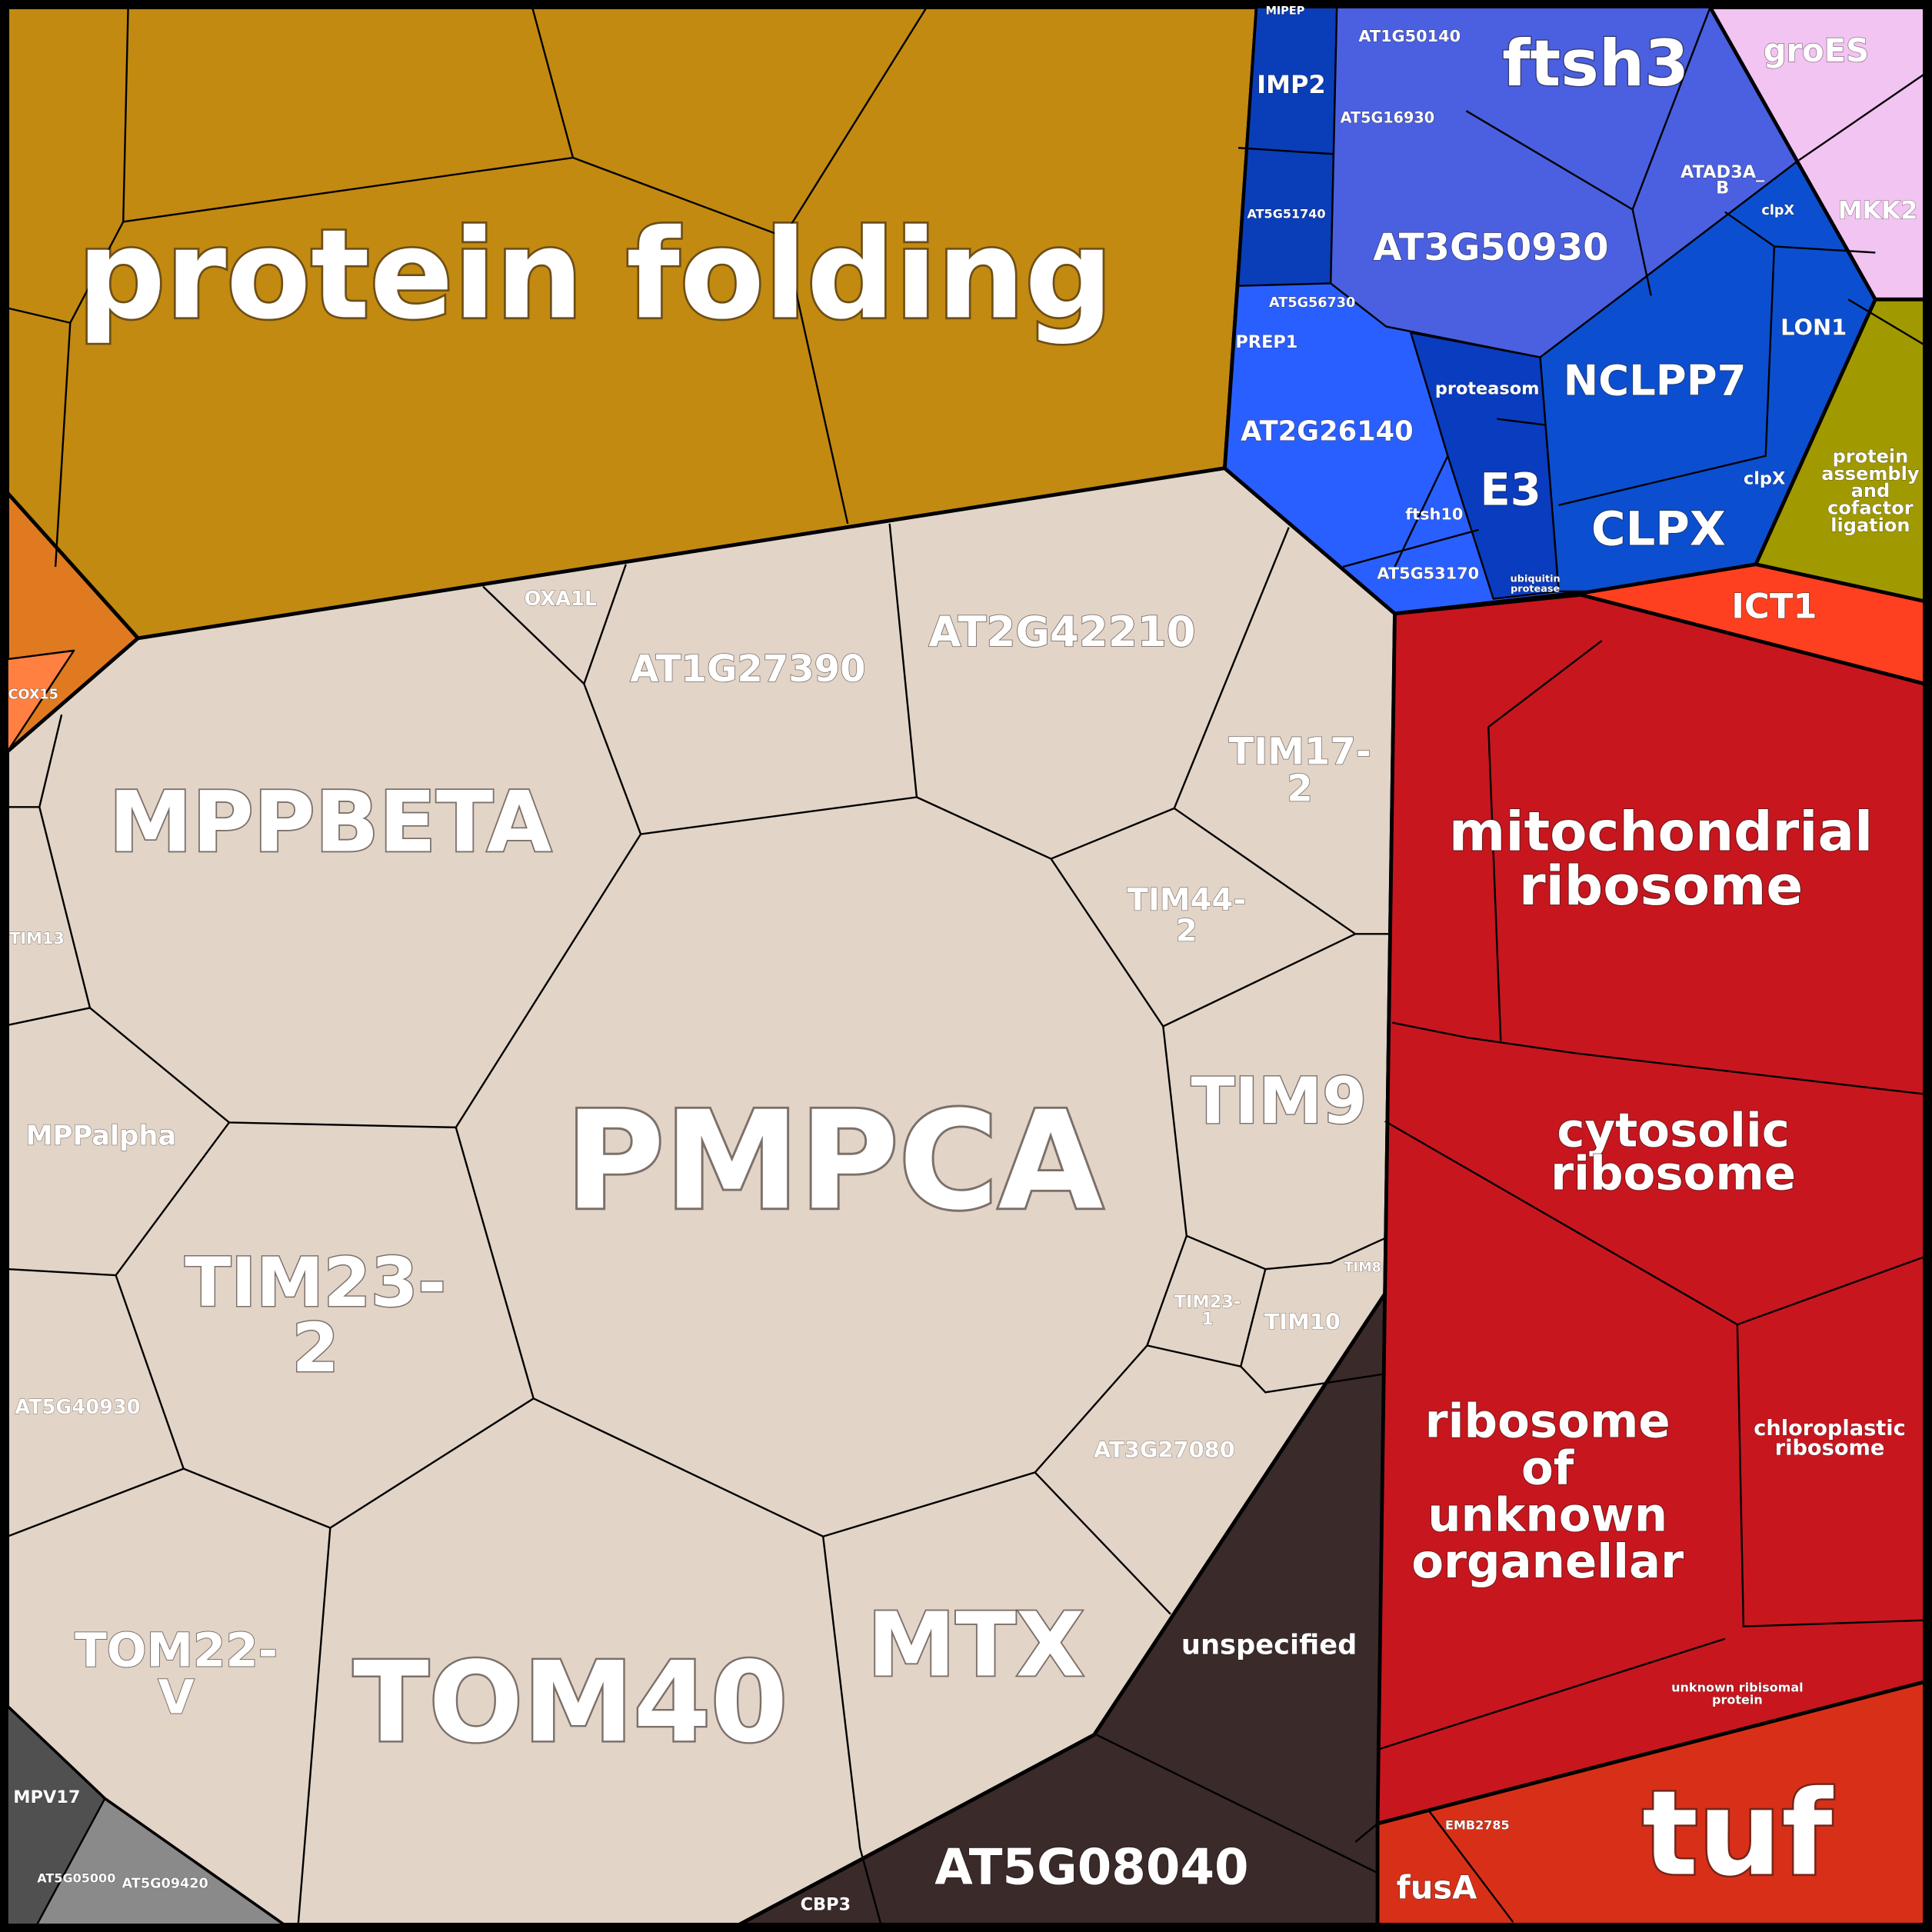  Describe the element at coordinates (1362, 1268) in the screenshot. I see `region-label: TIM8` at that location.